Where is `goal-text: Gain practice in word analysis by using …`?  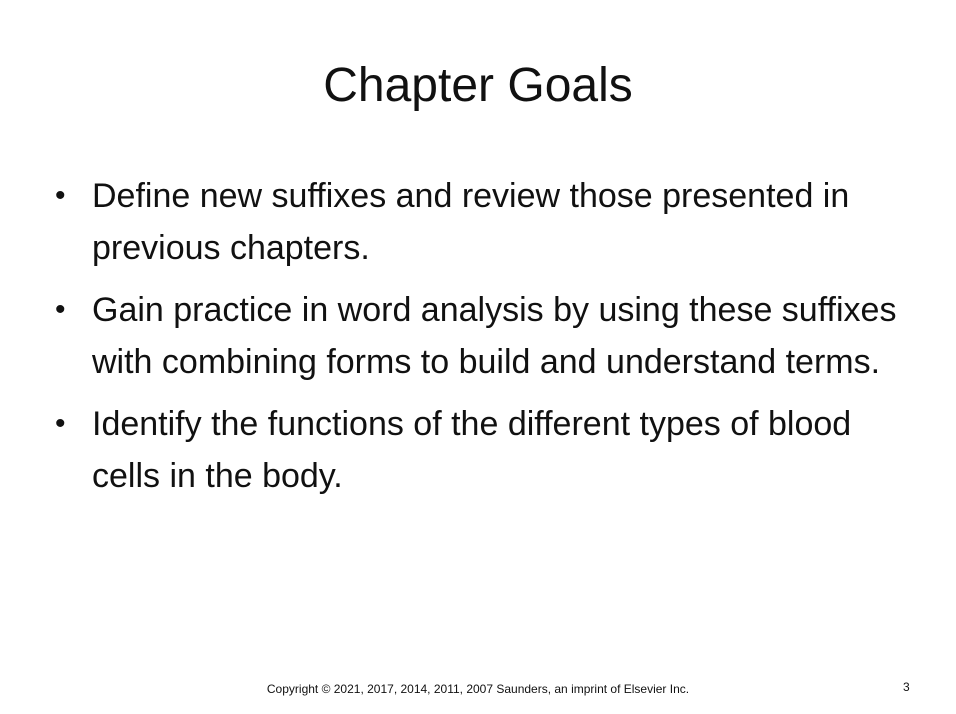 goal-text: Gain practice in word analysis by using … is located at coordinates (494, 336).